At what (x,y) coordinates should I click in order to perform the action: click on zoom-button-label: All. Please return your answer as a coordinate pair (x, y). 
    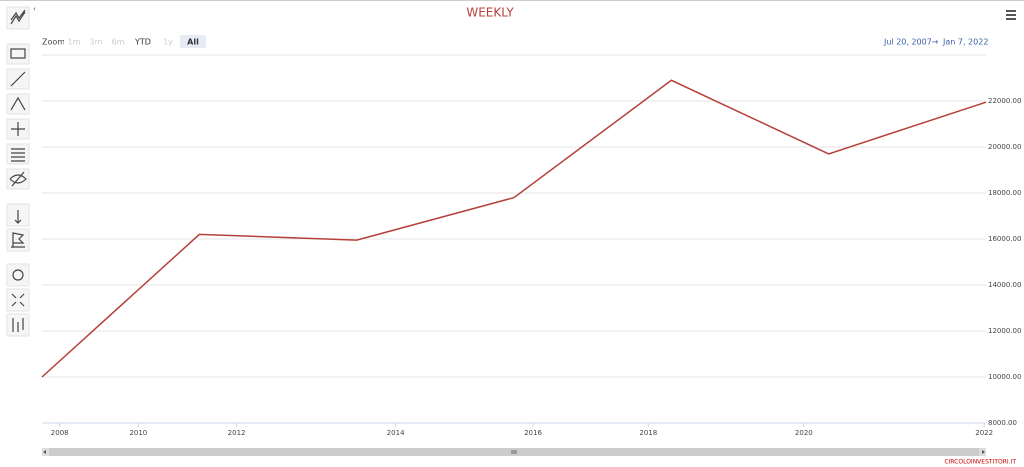
    Looking at the image, I should click on (193, 42).